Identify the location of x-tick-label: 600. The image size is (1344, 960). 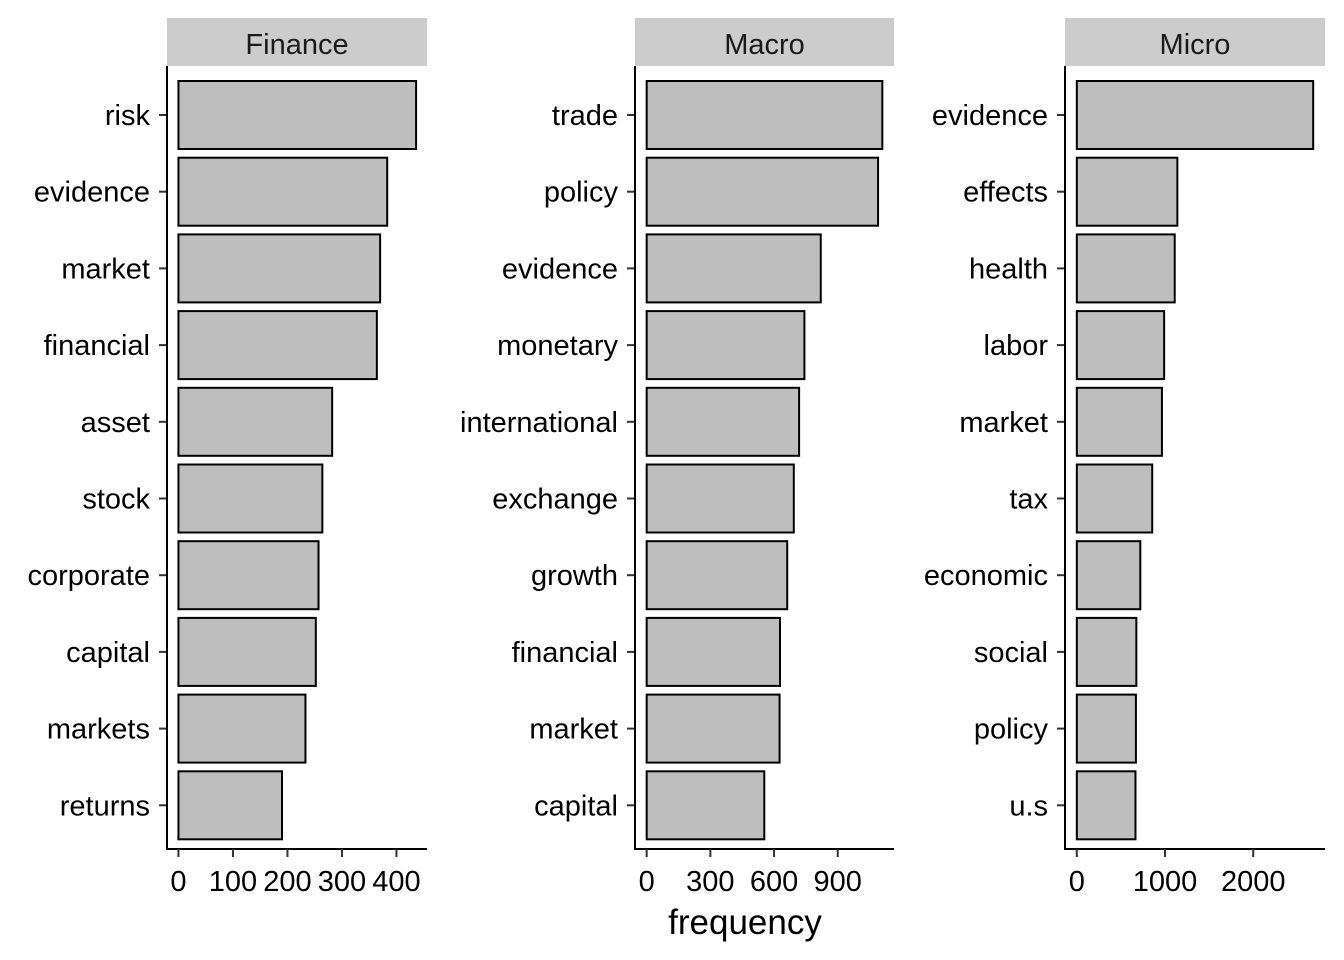
(774, 882).